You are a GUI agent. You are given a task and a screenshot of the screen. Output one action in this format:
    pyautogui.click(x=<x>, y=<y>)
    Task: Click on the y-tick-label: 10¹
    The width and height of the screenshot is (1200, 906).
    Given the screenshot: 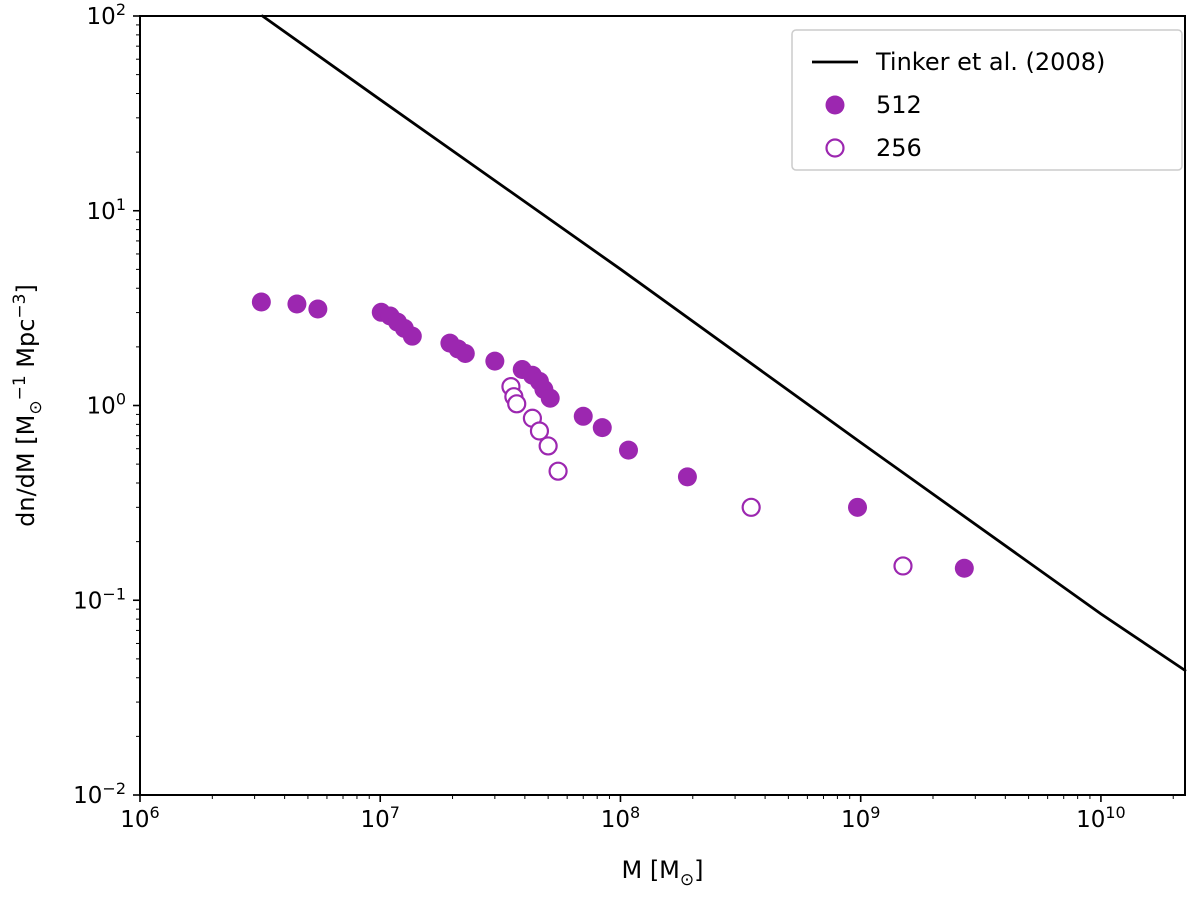 What is the action you would take?
    pyautogui.click(x=106, y=210)
    